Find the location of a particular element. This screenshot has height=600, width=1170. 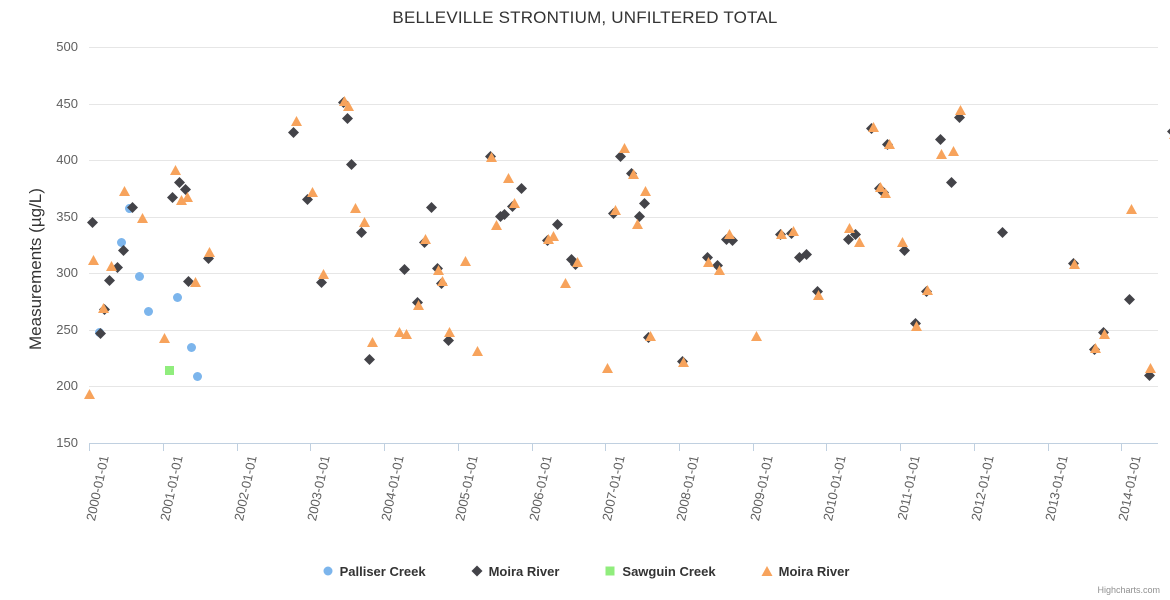

legend-item: Palliser Creek is located at coordinates (373, 571).